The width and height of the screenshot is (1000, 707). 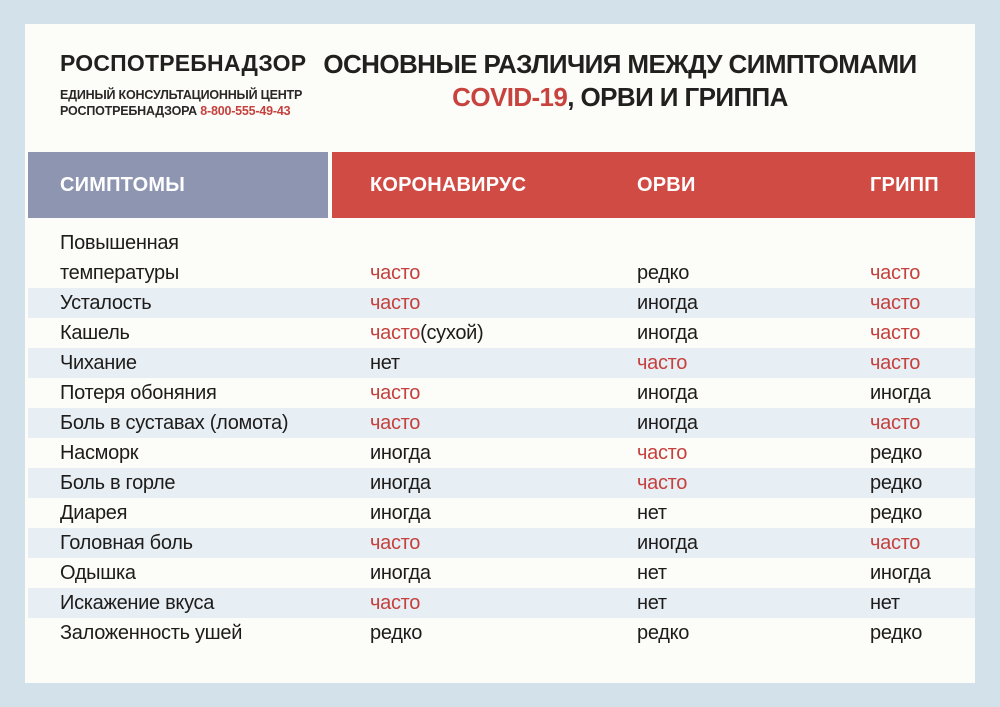 What do you see at coordinates (98, 363) in the screenshot?
I see `symptom-label: Чихание` at bounding box center [98, 363].